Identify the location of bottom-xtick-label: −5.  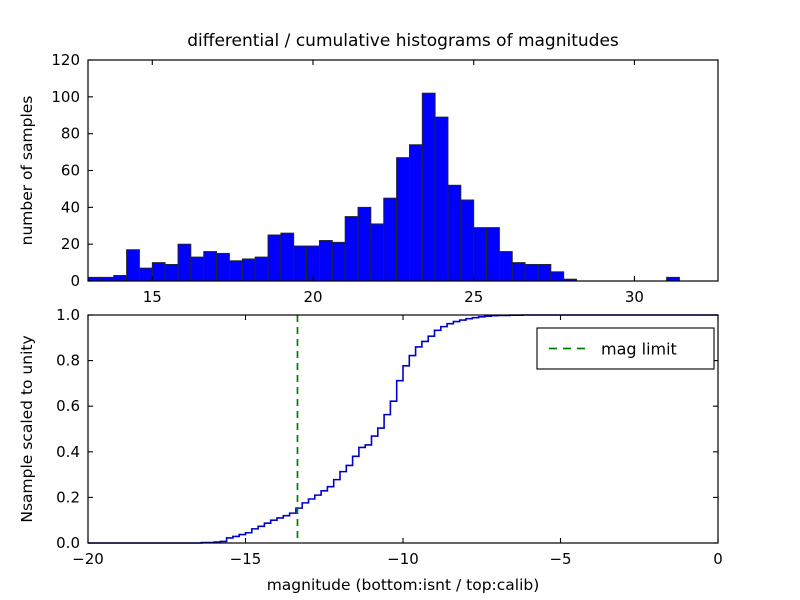
(560, 559).